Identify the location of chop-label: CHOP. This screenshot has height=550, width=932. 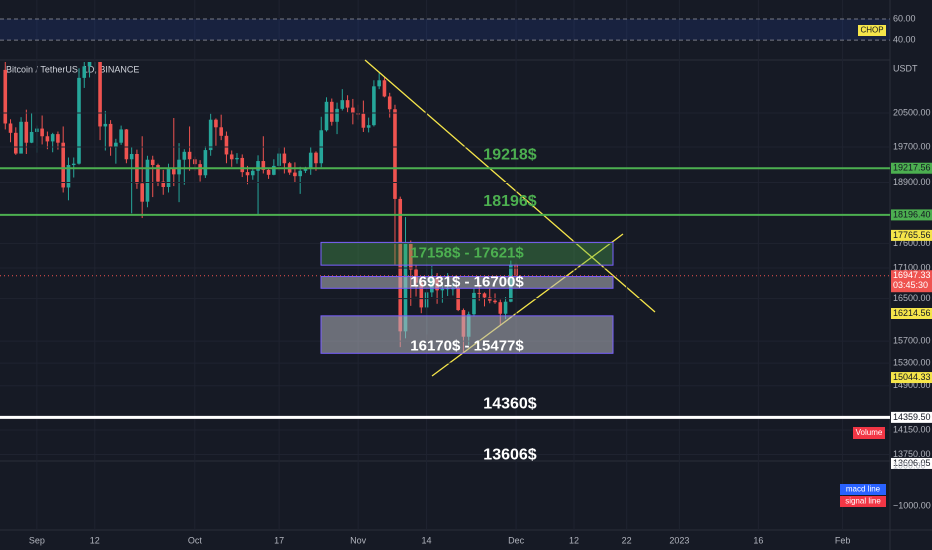
(871, 30).